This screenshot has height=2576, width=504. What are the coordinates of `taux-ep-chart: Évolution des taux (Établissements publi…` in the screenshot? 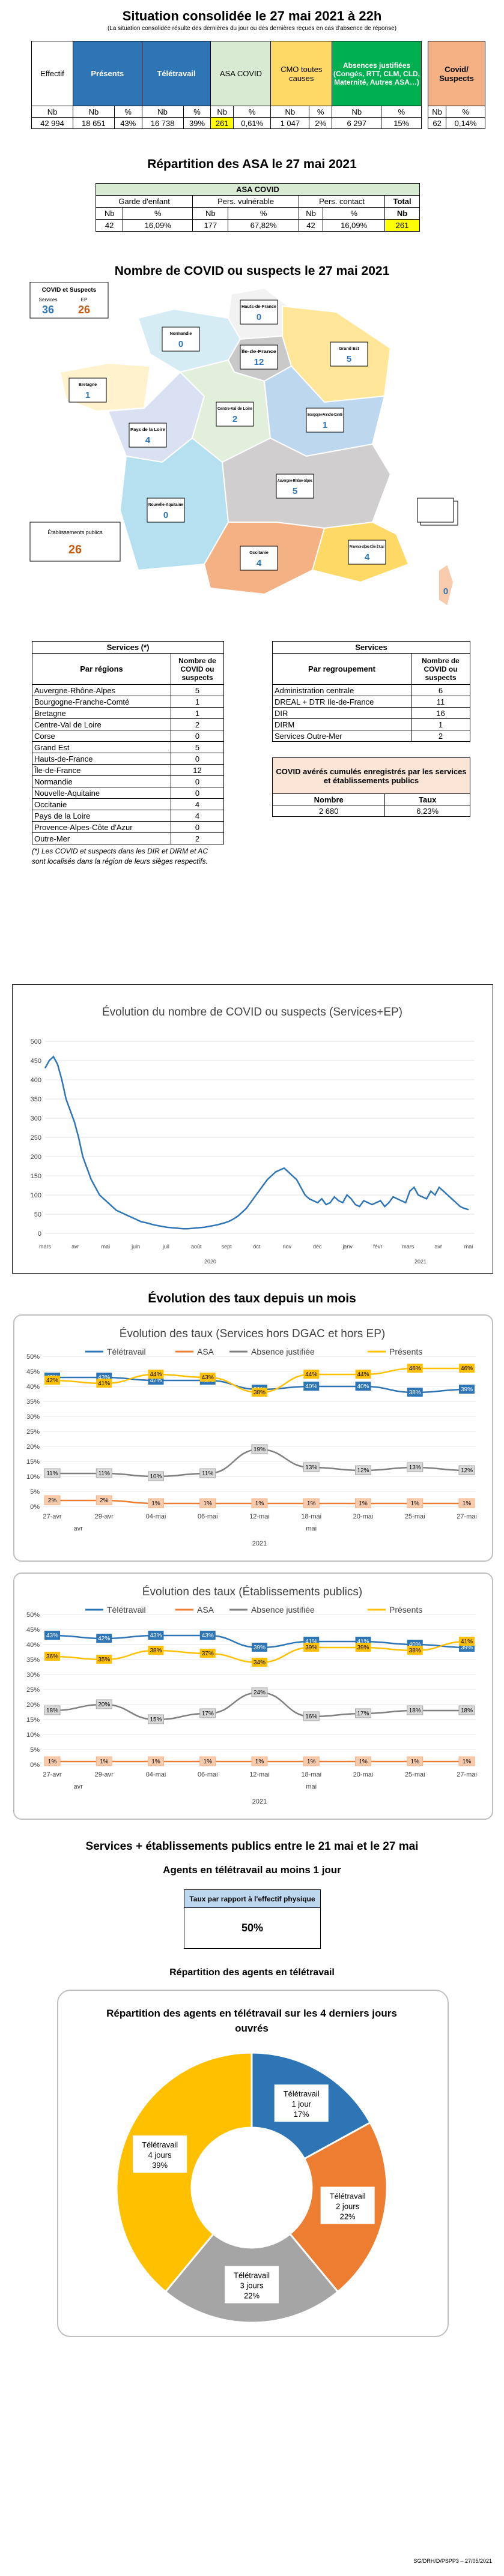 It's located at (251, 1696).